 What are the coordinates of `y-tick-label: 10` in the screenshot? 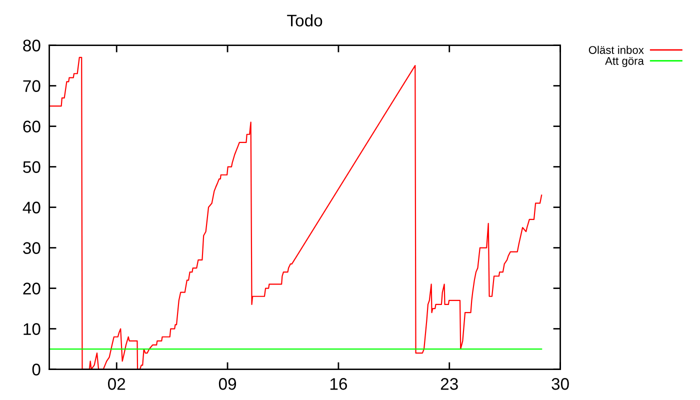 It's located at (32, 329).